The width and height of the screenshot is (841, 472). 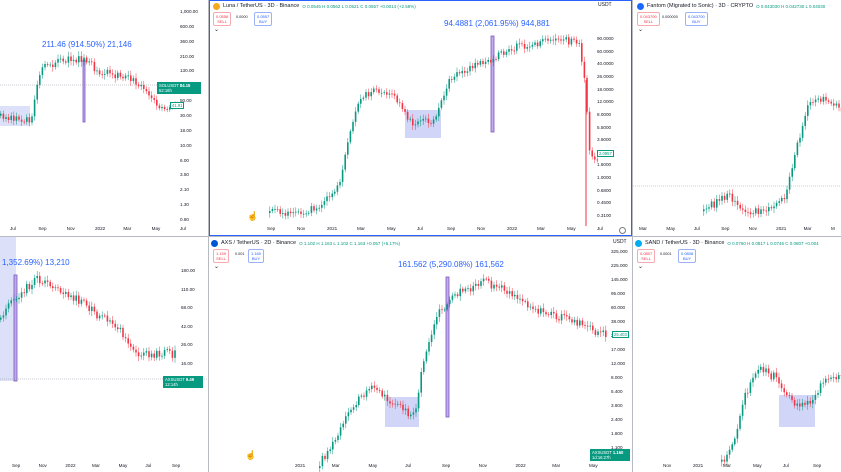 What do you see at coordinates (186, 115) in the screenshot?
I see `price-axis-label: 30.00` at bounding box center [186, 115].